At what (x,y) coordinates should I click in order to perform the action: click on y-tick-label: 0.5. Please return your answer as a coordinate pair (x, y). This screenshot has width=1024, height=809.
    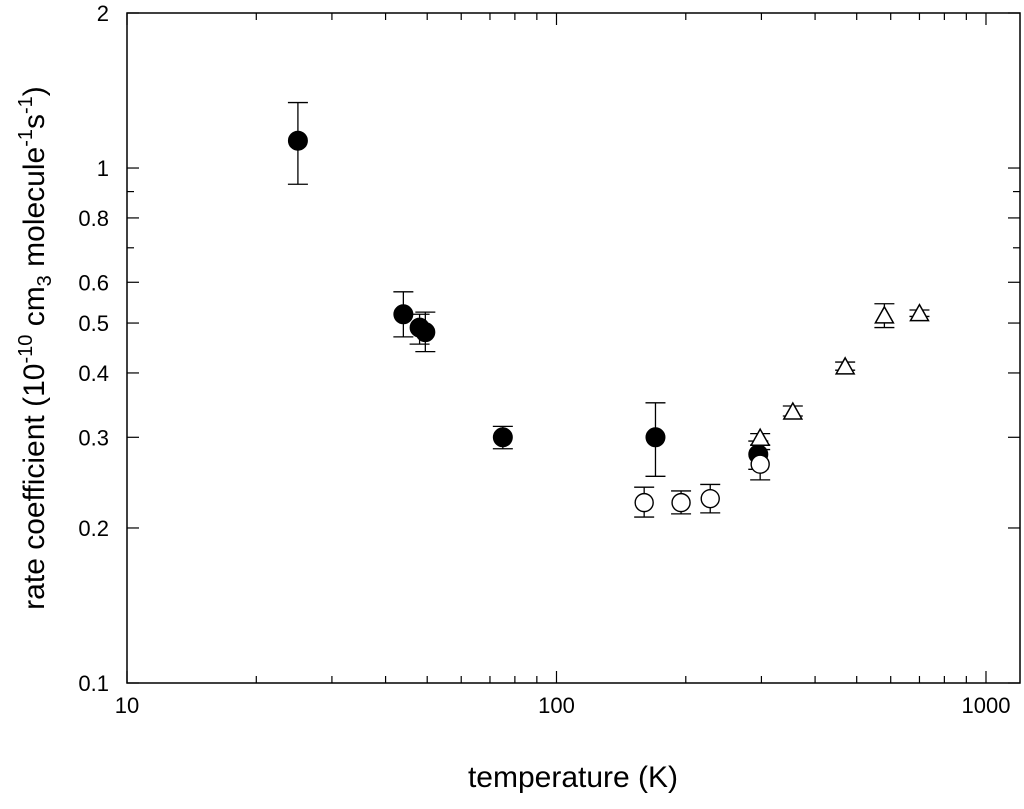
    Looking at the image, I should click on (93, 323).